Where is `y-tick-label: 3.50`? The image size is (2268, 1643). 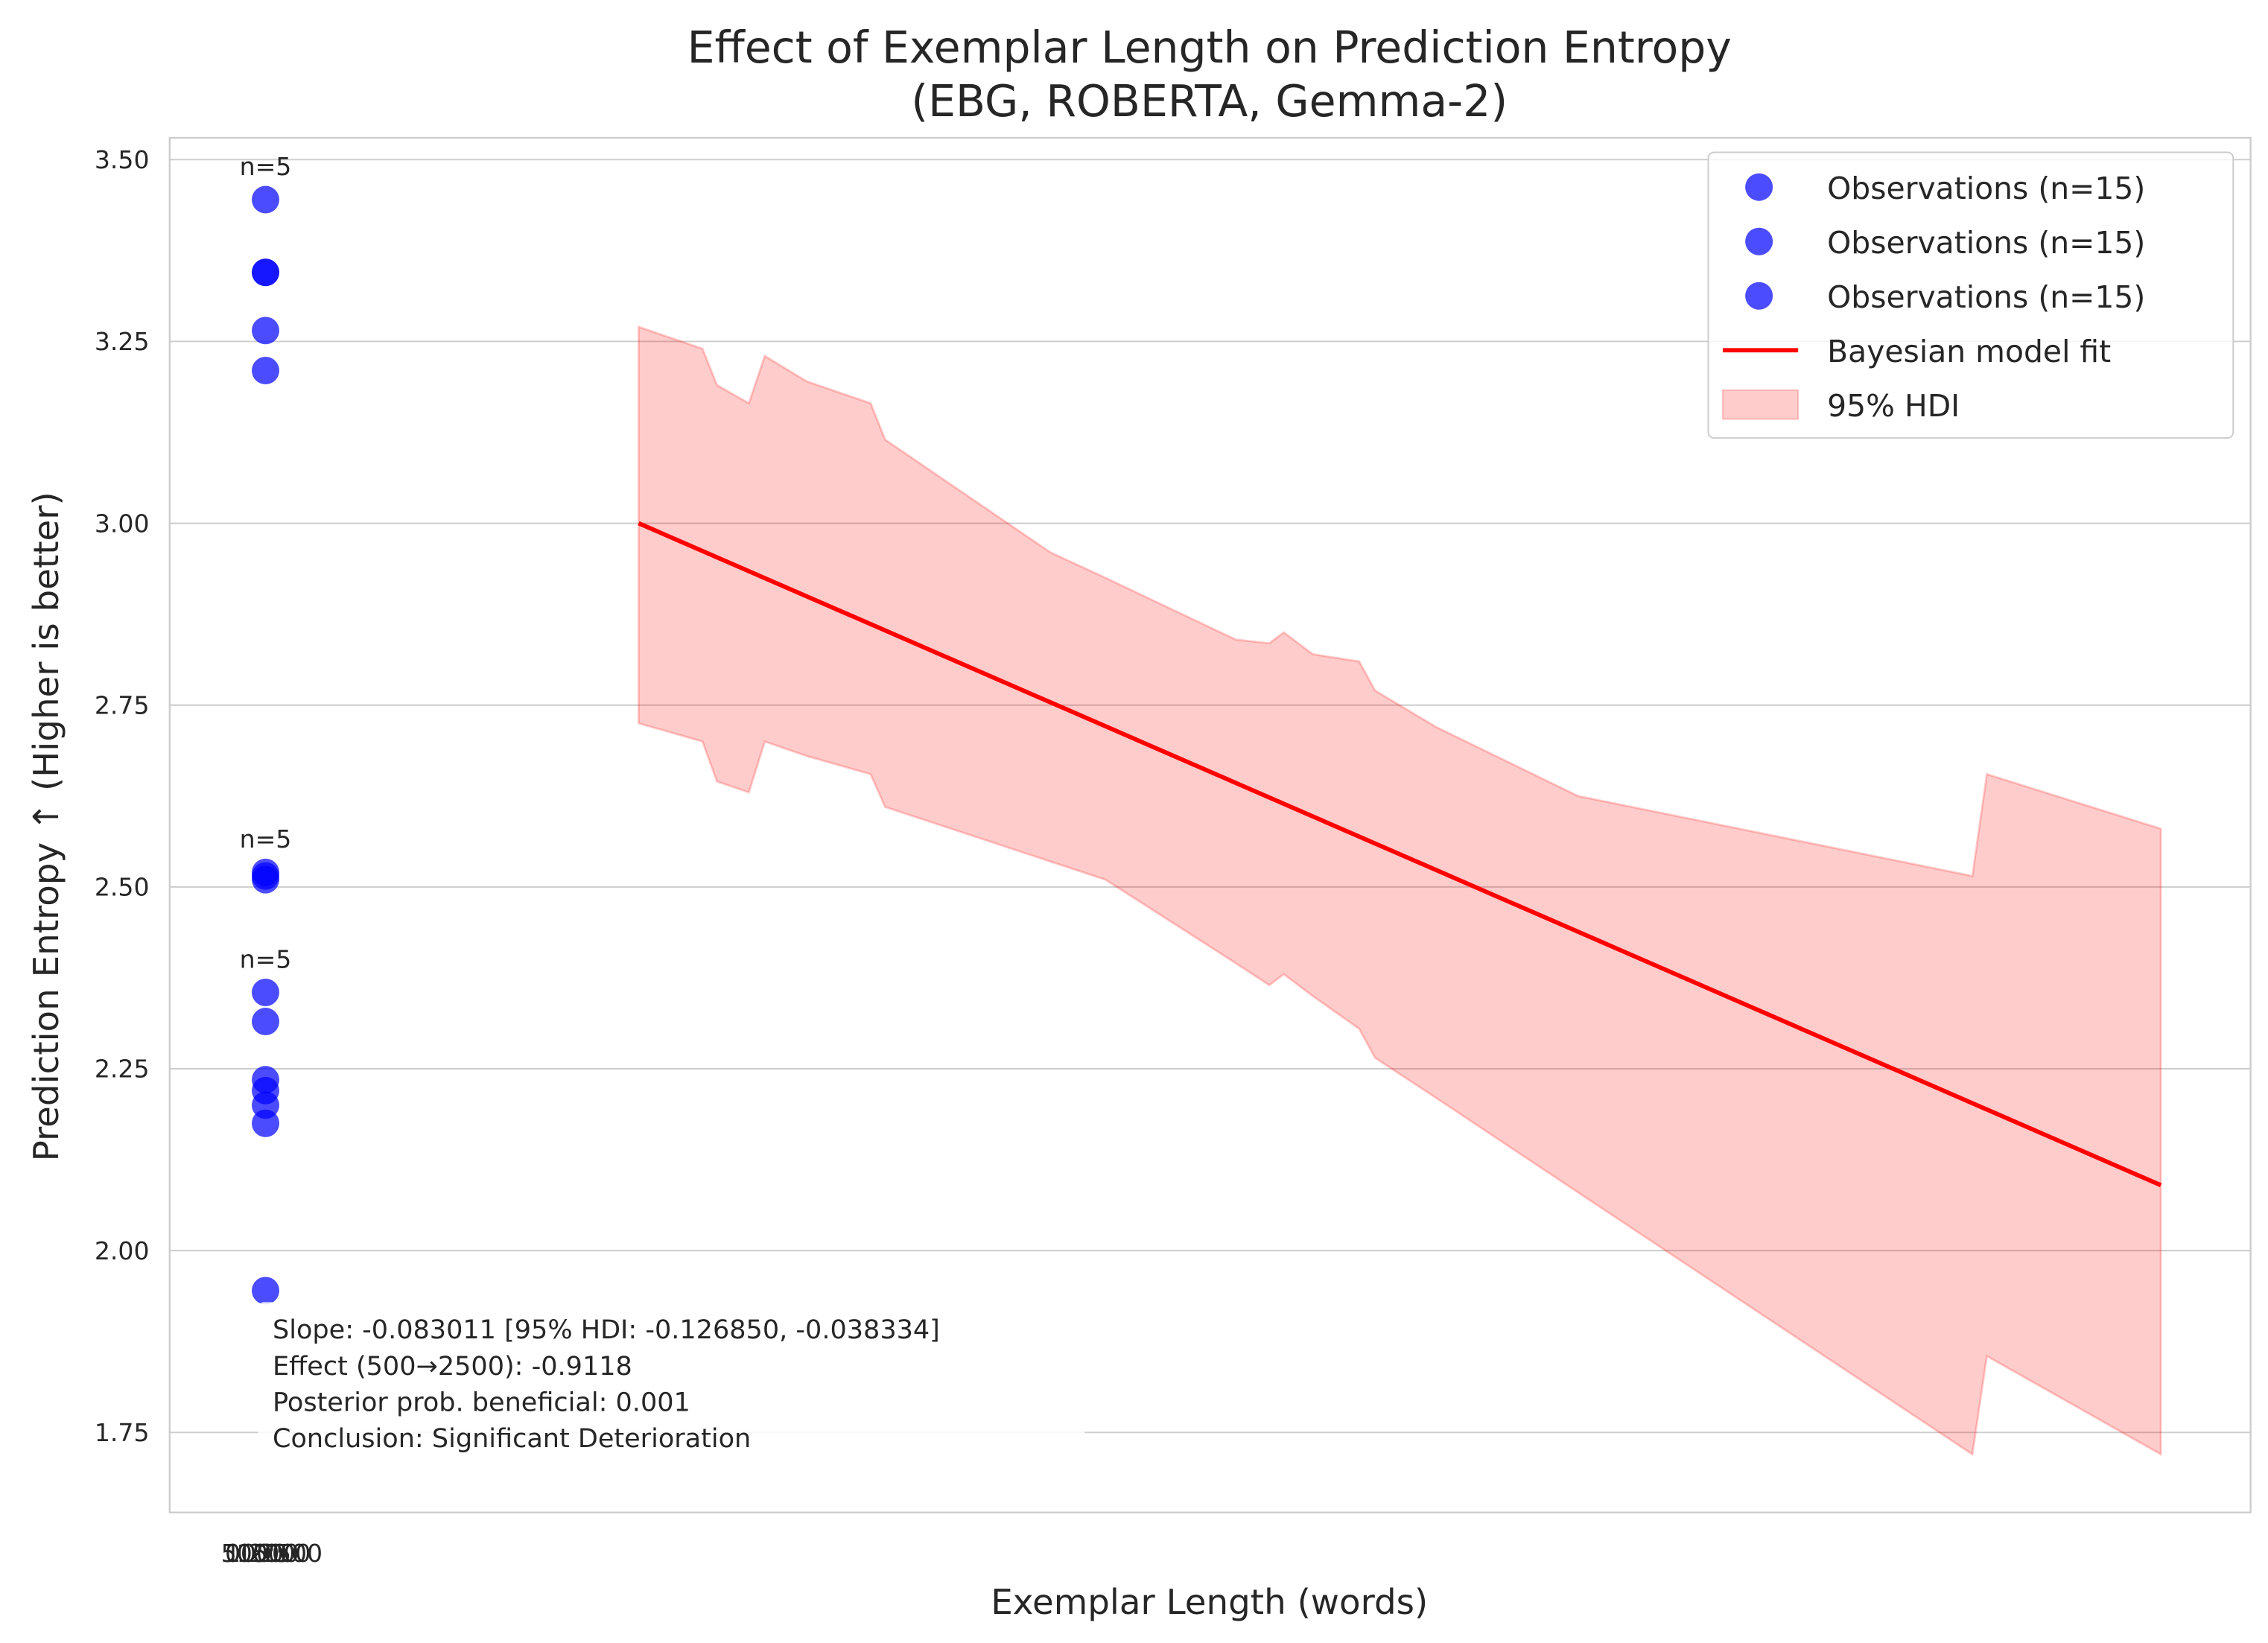 y-tick-label: 3.50 is located at coordinates (122, 159).